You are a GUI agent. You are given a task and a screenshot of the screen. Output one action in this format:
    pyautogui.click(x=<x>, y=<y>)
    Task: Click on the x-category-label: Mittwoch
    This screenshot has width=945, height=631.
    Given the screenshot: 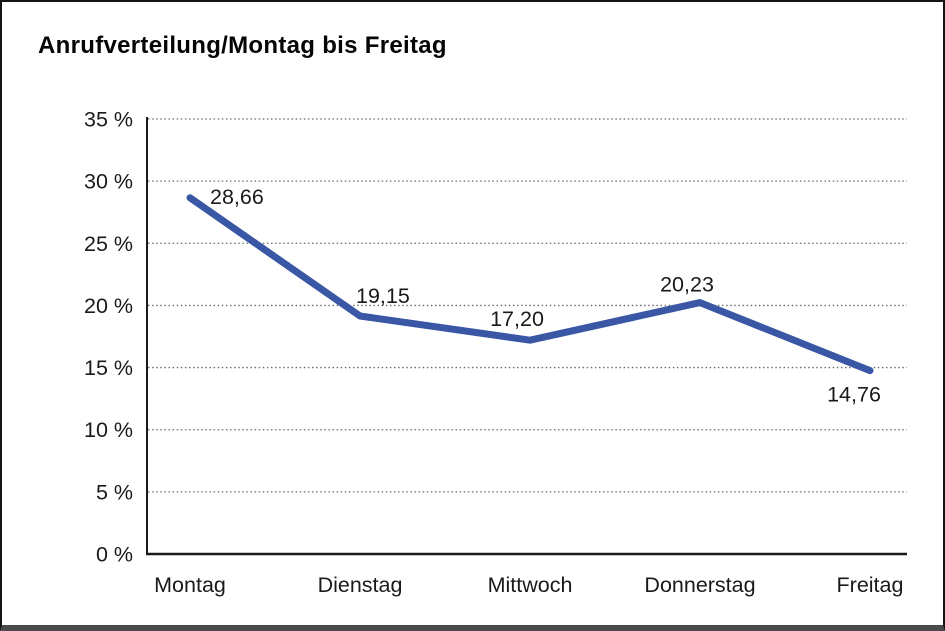 What is the action you would take?
    pyautogui.click(x=530, y=585)
    